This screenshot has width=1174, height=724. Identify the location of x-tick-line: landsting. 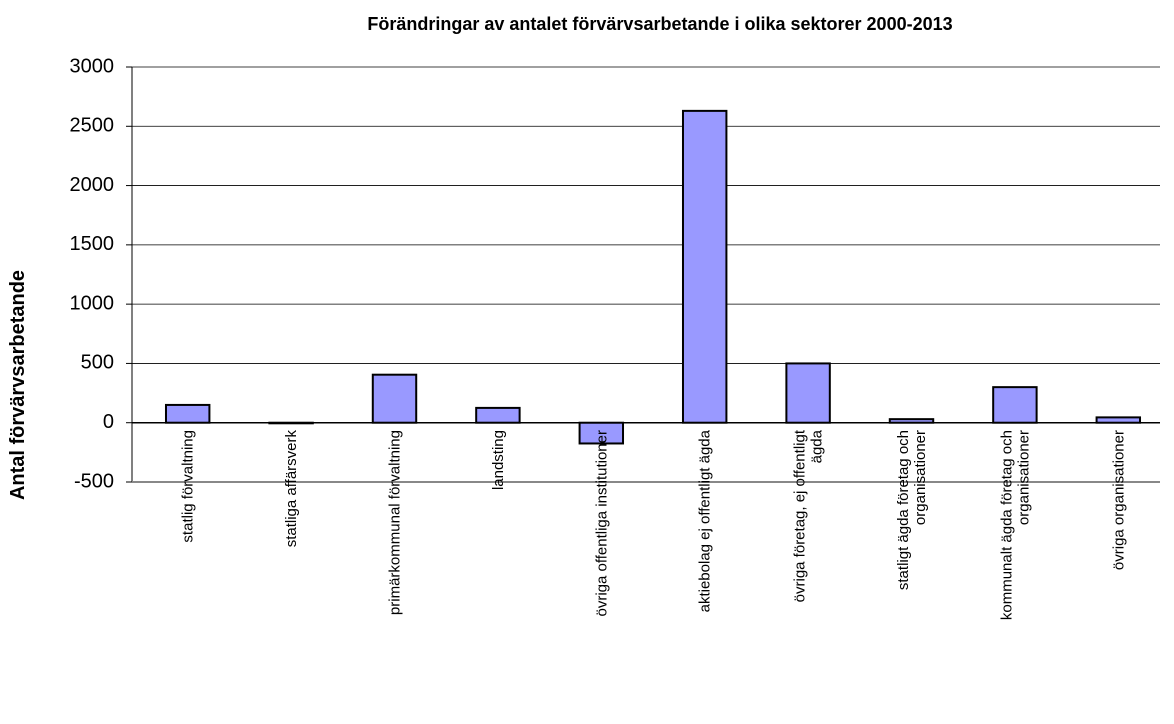
(498, 460).